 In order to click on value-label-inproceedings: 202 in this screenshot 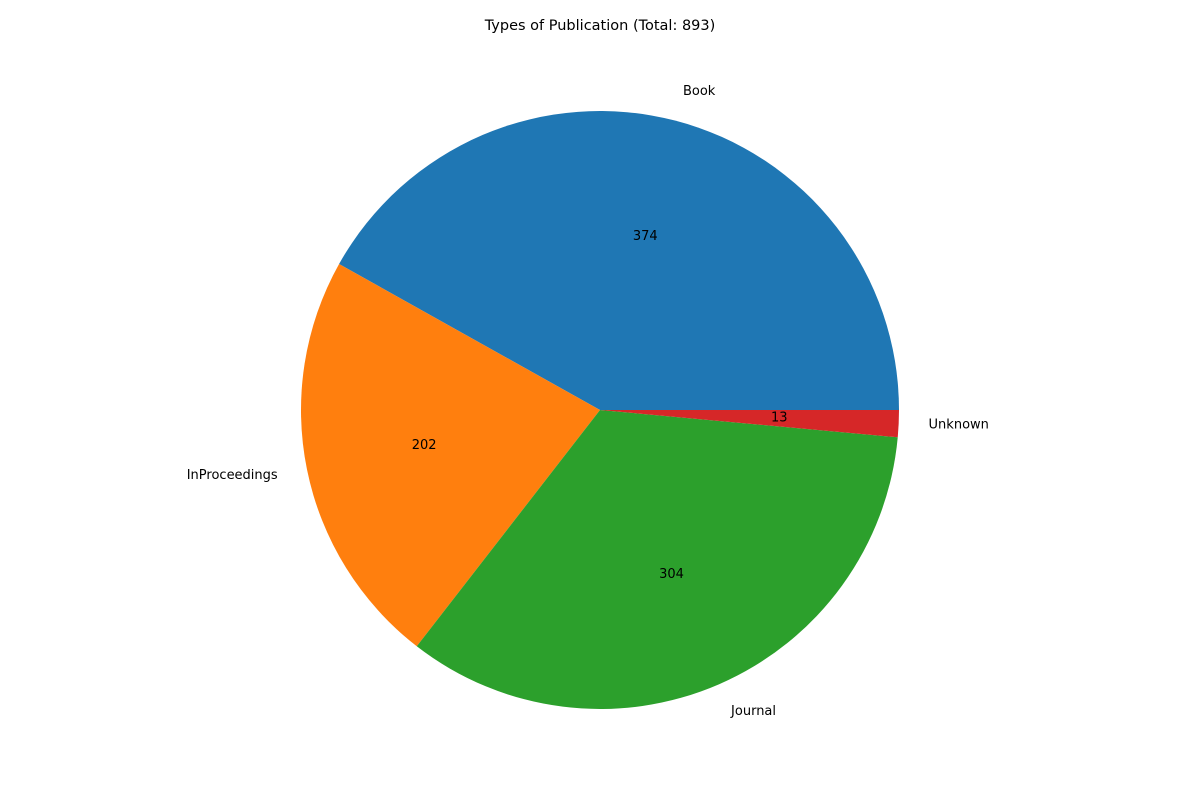, I will do `click(424, 445)`.